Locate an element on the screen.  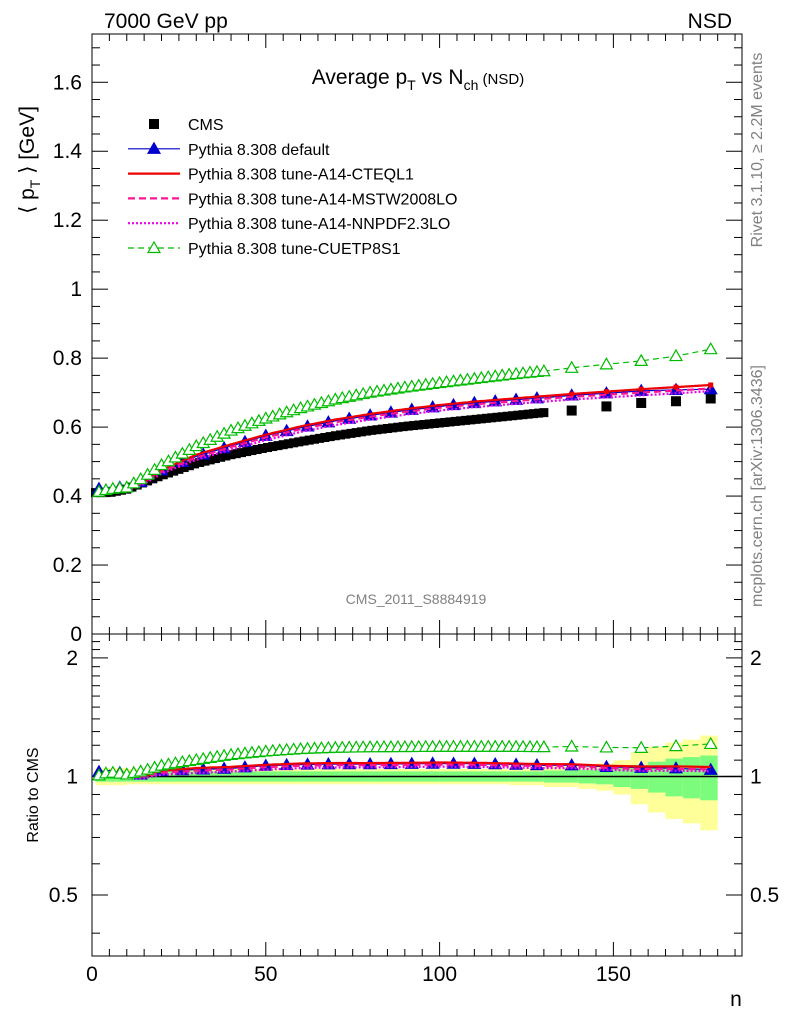
y-tick-label: 1.2 is located at coordinates (67, 220).